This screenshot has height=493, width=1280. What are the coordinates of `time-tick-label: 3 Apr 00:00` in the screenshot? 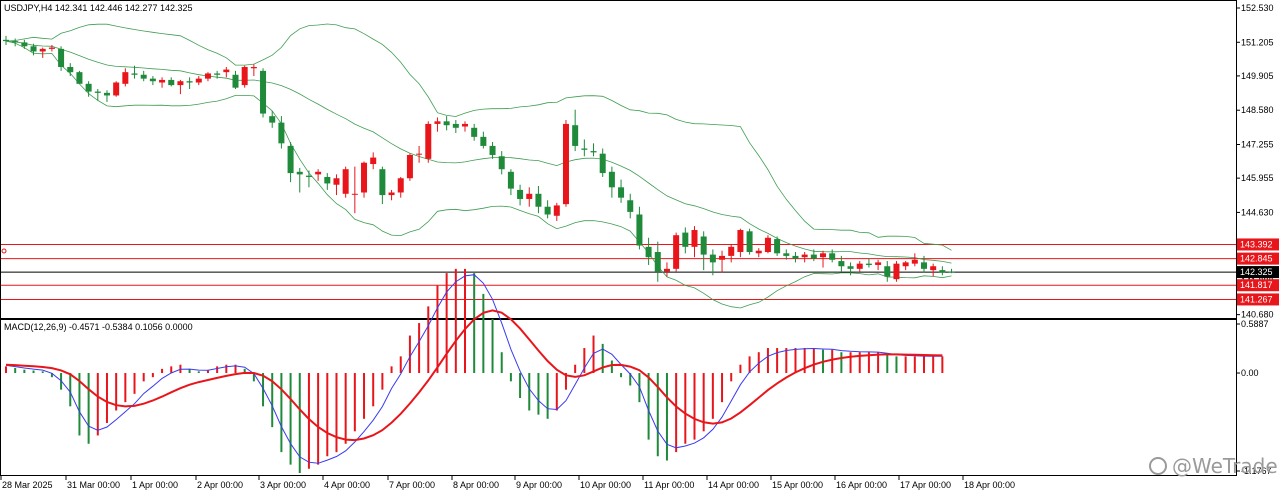 It's located at (283, 485).